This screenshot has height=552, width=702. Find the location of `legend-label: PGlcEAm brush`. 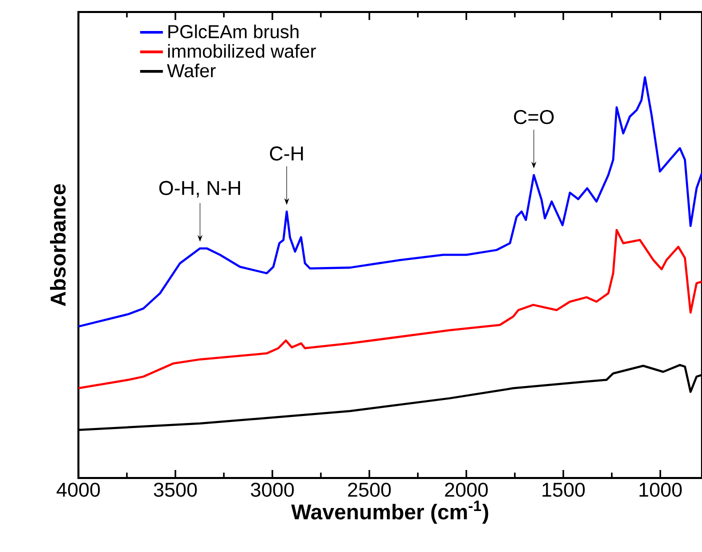

legend-label: PGlcEAm brush is located at coordinates (233, 31).